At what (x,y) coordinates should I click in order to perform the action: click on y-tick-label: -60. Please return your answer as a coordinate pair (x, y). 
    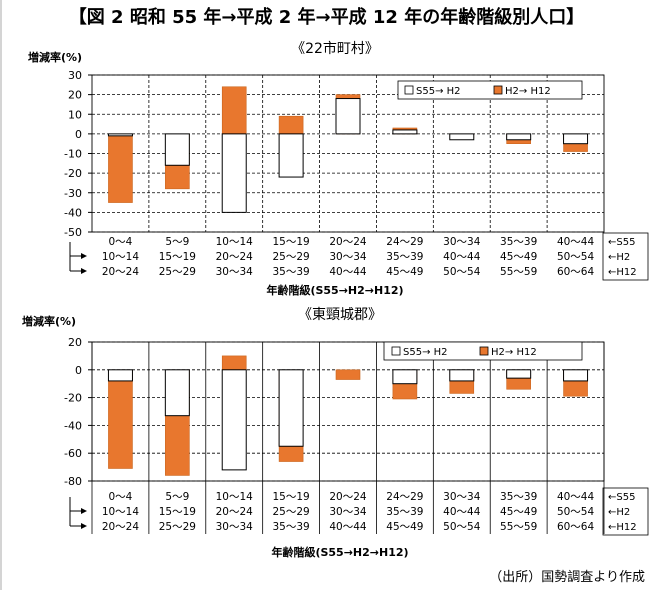
    Looking at the image, I should click on (73, 453).